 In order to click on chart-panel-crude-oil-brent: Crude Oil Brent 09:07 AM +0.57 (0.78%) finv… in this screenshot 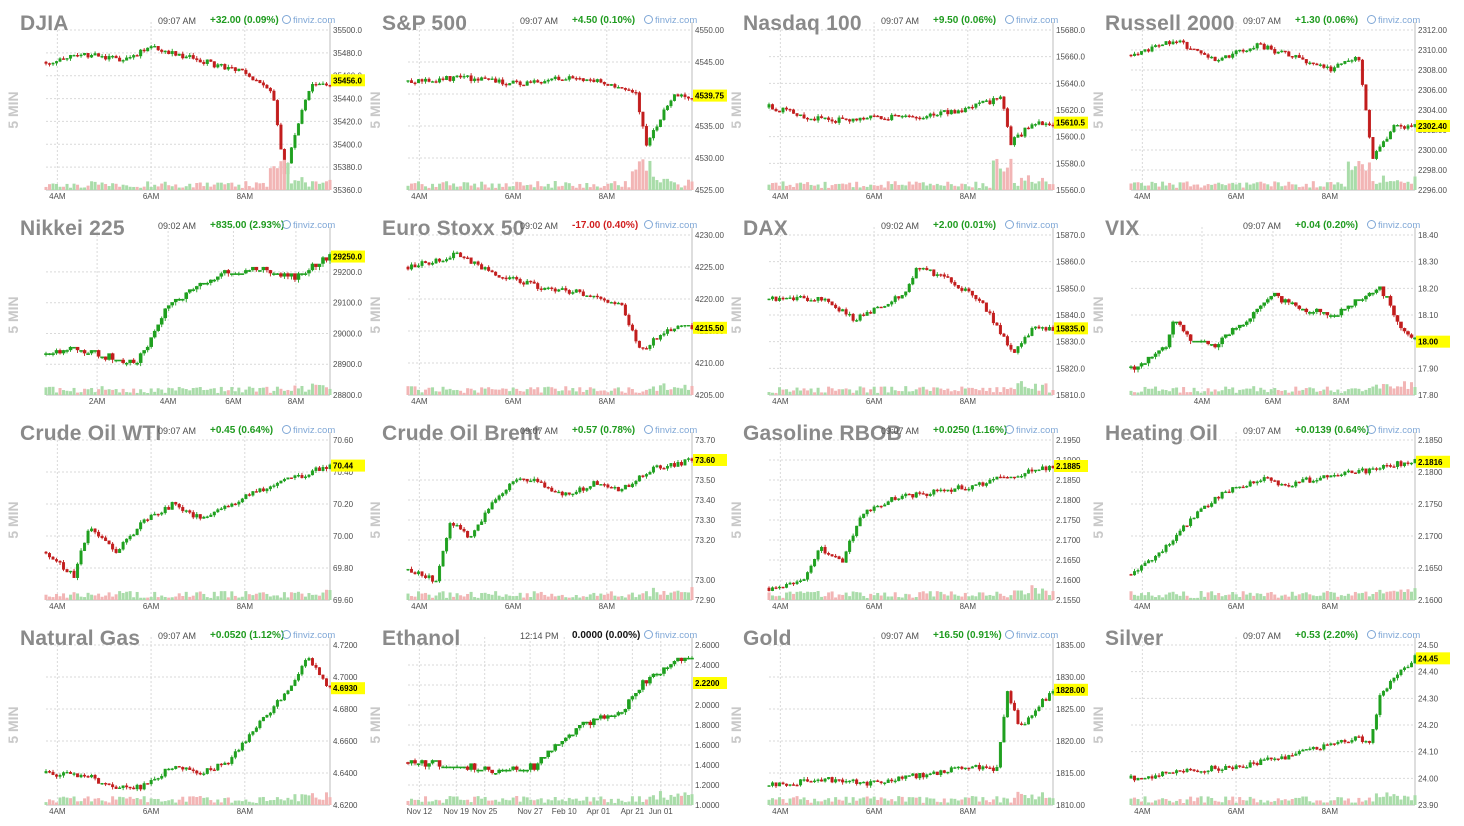, I will do `click(544, 513)`.